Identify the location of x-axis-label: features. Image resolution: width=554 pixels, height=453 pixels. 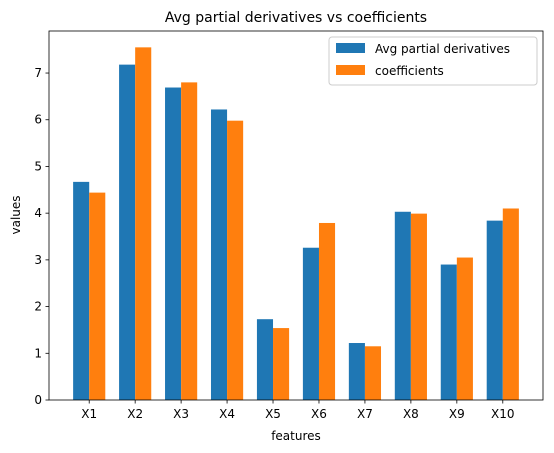
(296, 436).